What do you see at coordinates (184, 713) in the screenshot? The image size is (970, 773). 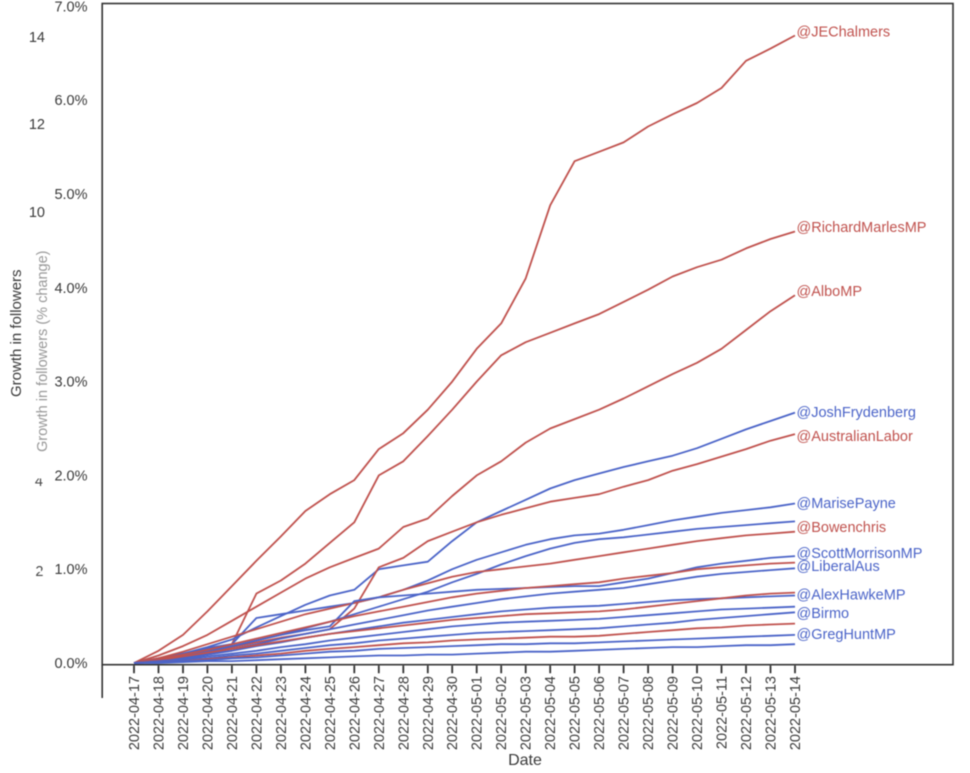 I see `svg-text: 2022-04-19` at bounding box center [184, 713].